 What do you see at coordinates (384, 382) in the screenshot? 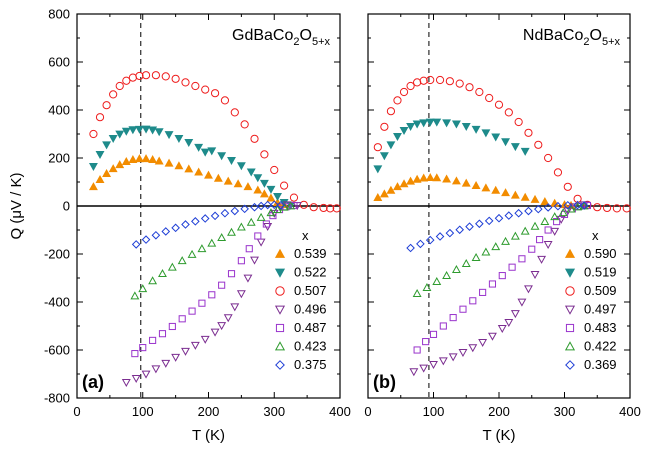
I see `panel-label: (b)` at bounding box center [384, 382].